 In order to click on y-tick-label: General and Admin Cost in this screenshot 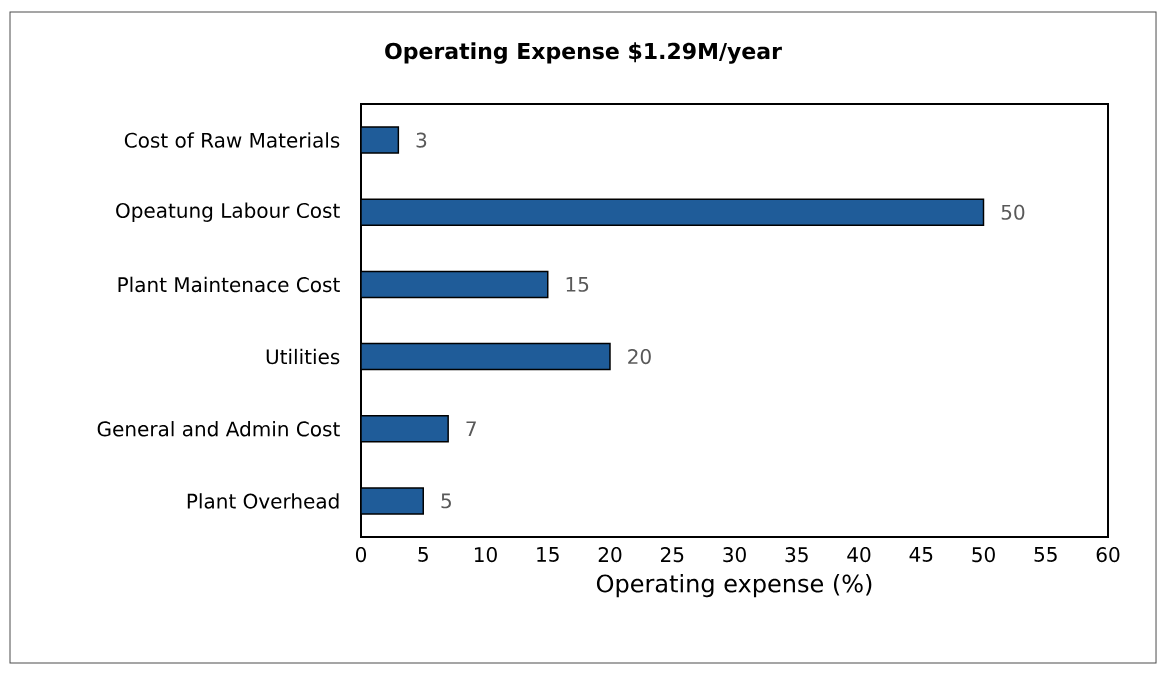, I will do `click(218, 429)`.